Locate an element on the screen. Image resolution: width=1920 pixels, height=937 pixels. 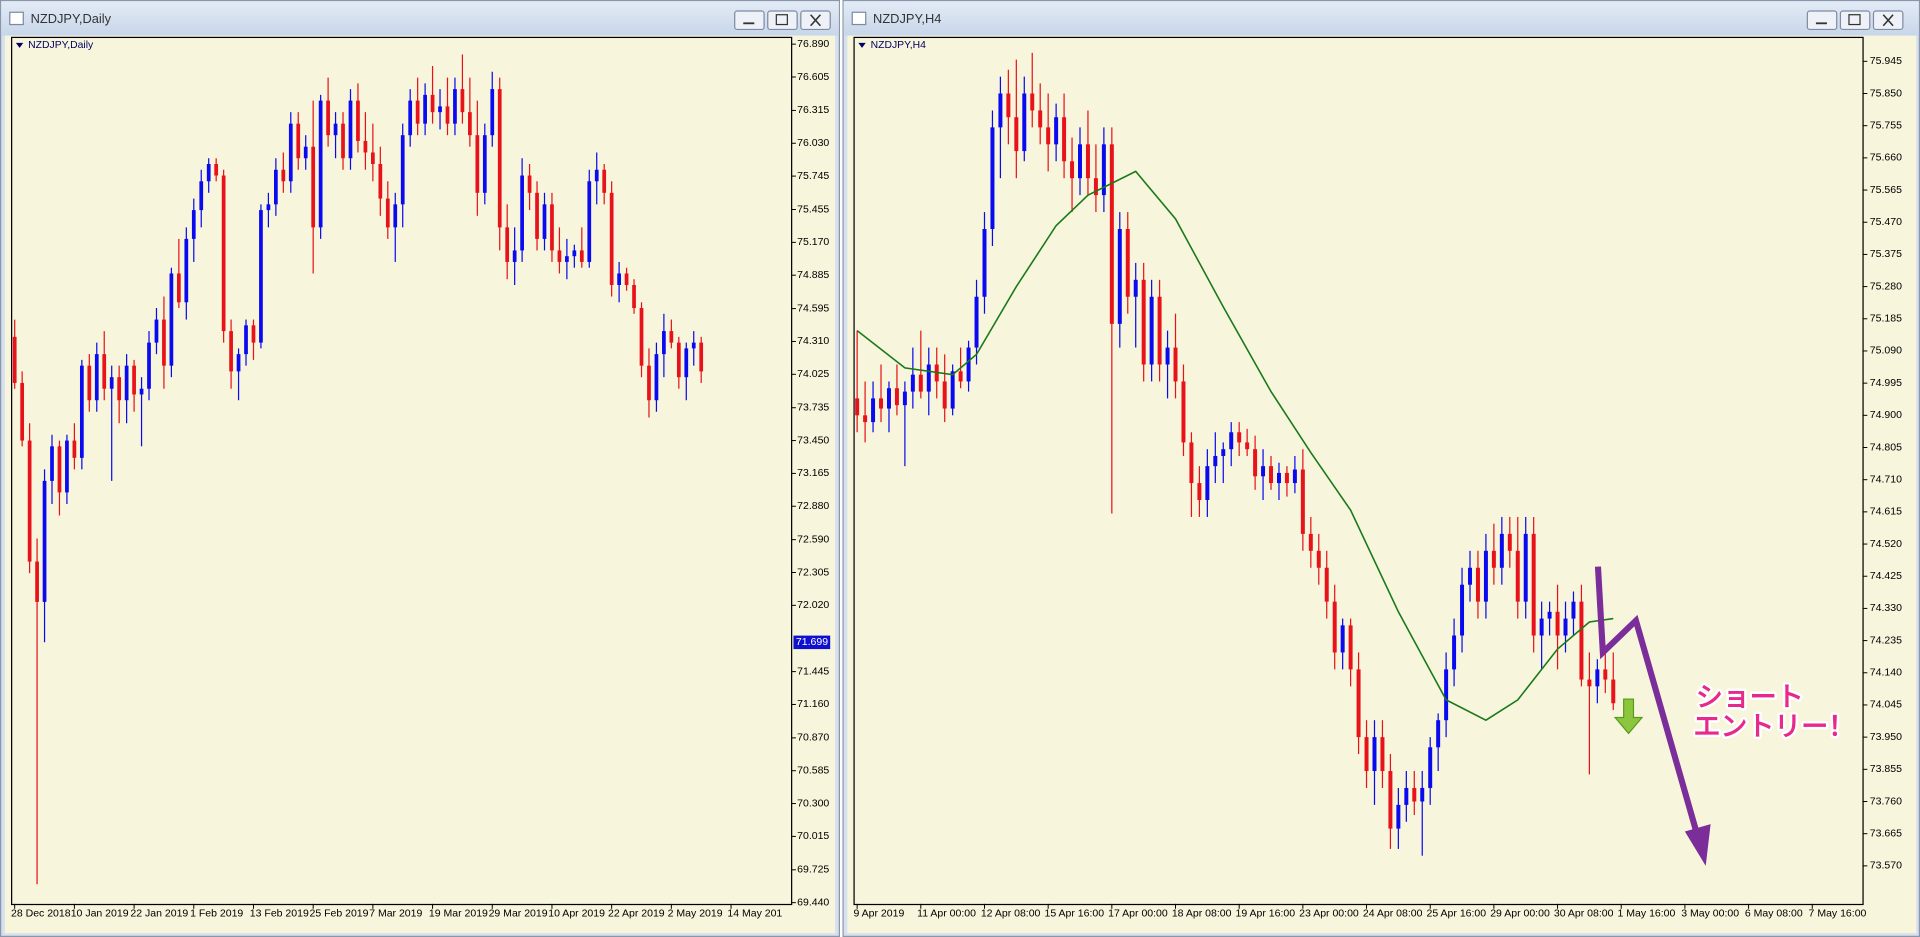
x-tick-label: 24 Apr 08:00 is located at coordinates (1393, 913).